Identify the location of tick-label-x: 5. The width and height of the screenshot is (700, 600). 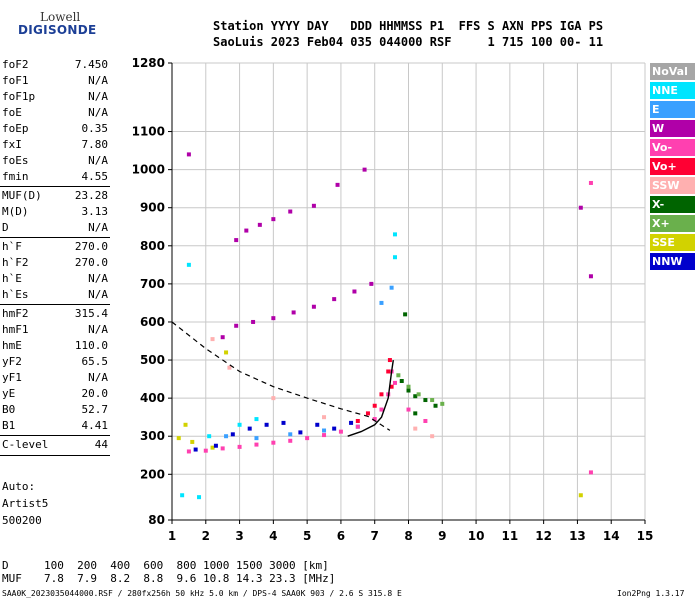
(307, 536).